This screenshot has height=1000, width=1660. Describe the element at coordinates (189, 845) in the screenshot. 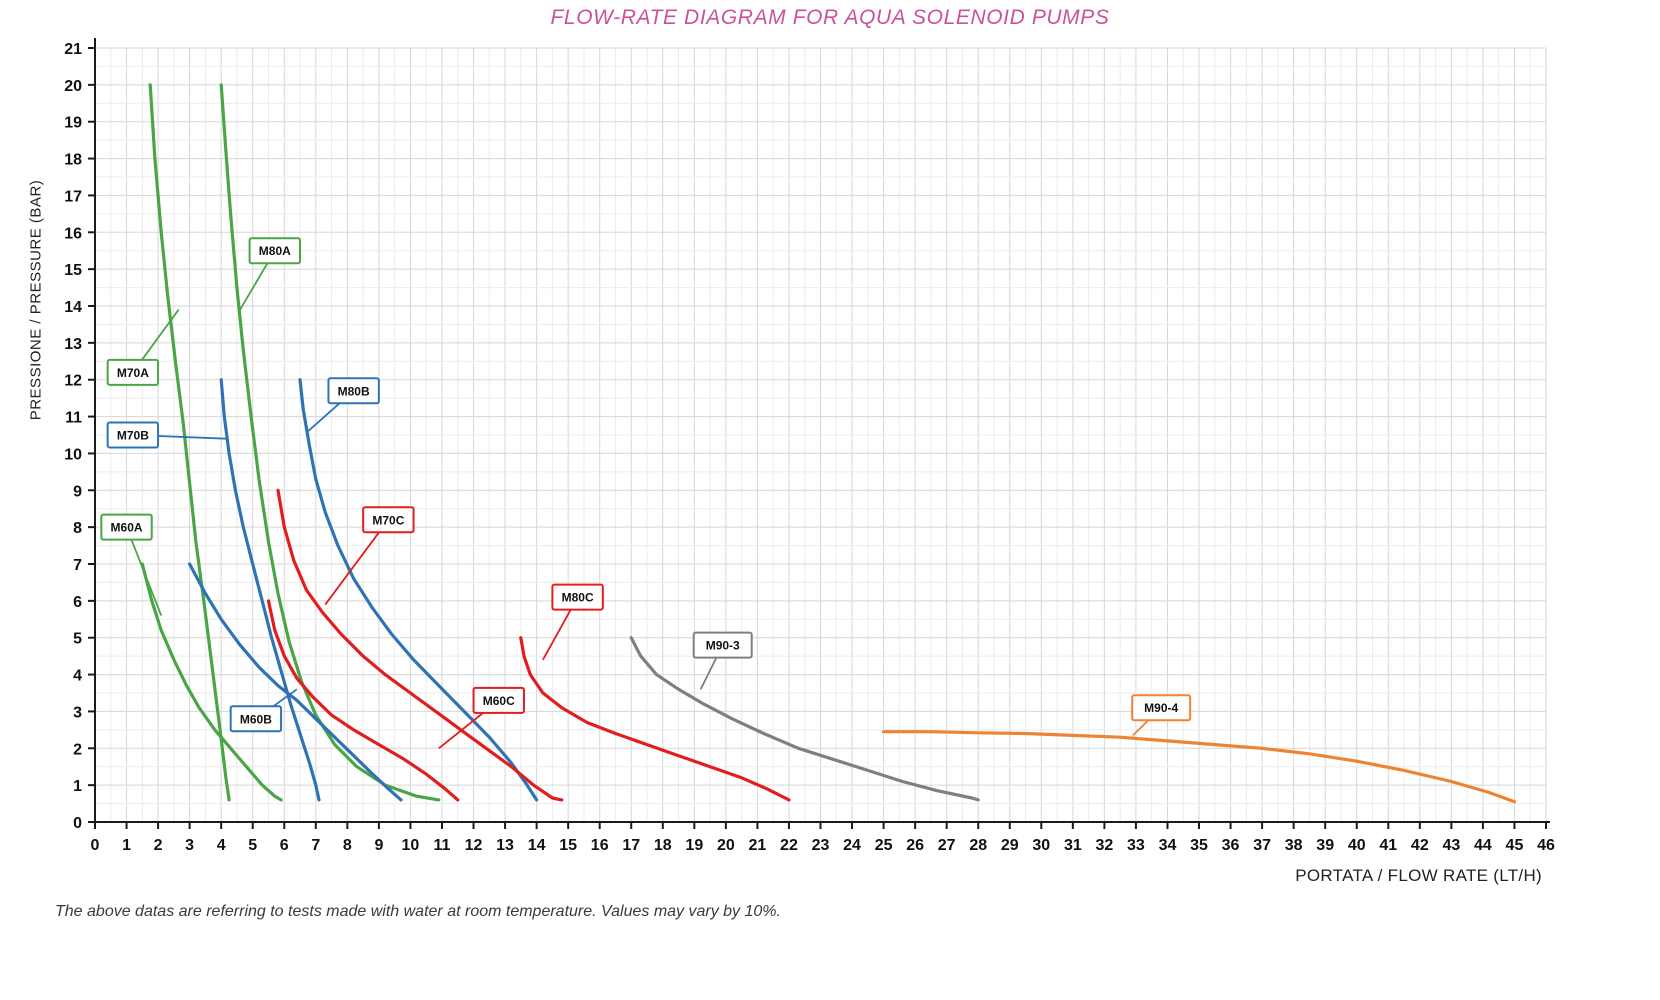

I see `x-tick-label: 3` at that location.